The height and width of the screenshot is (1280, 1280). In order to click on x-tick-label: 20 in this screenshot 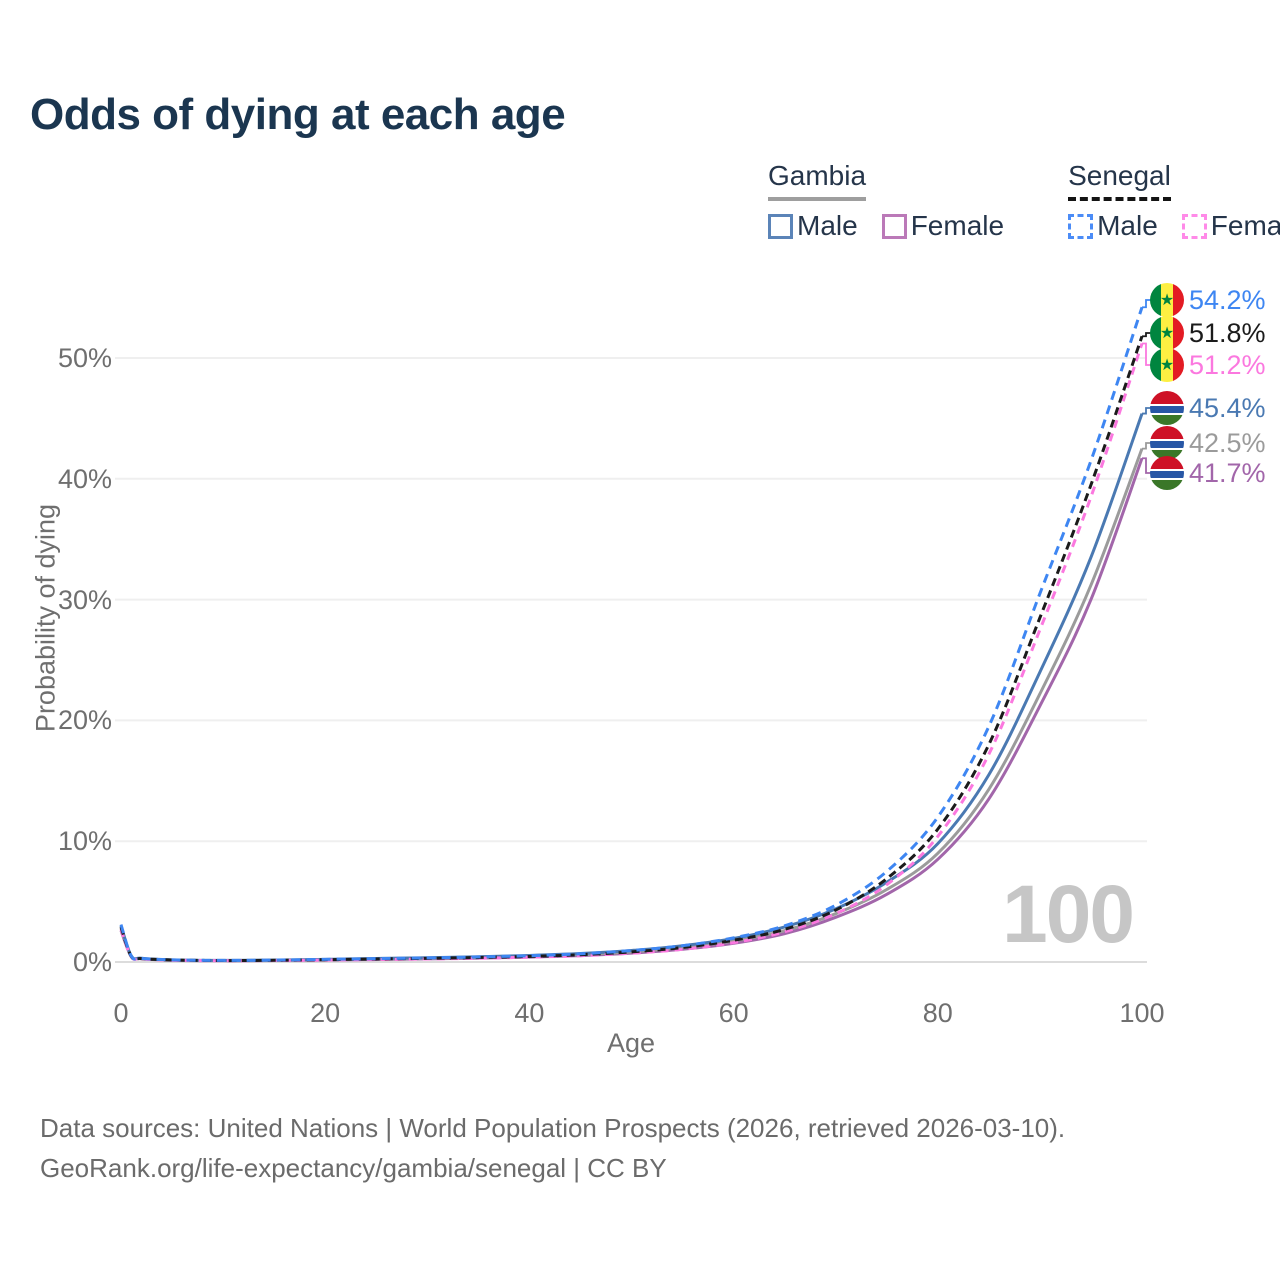, I will do `click(325, 1013)`.